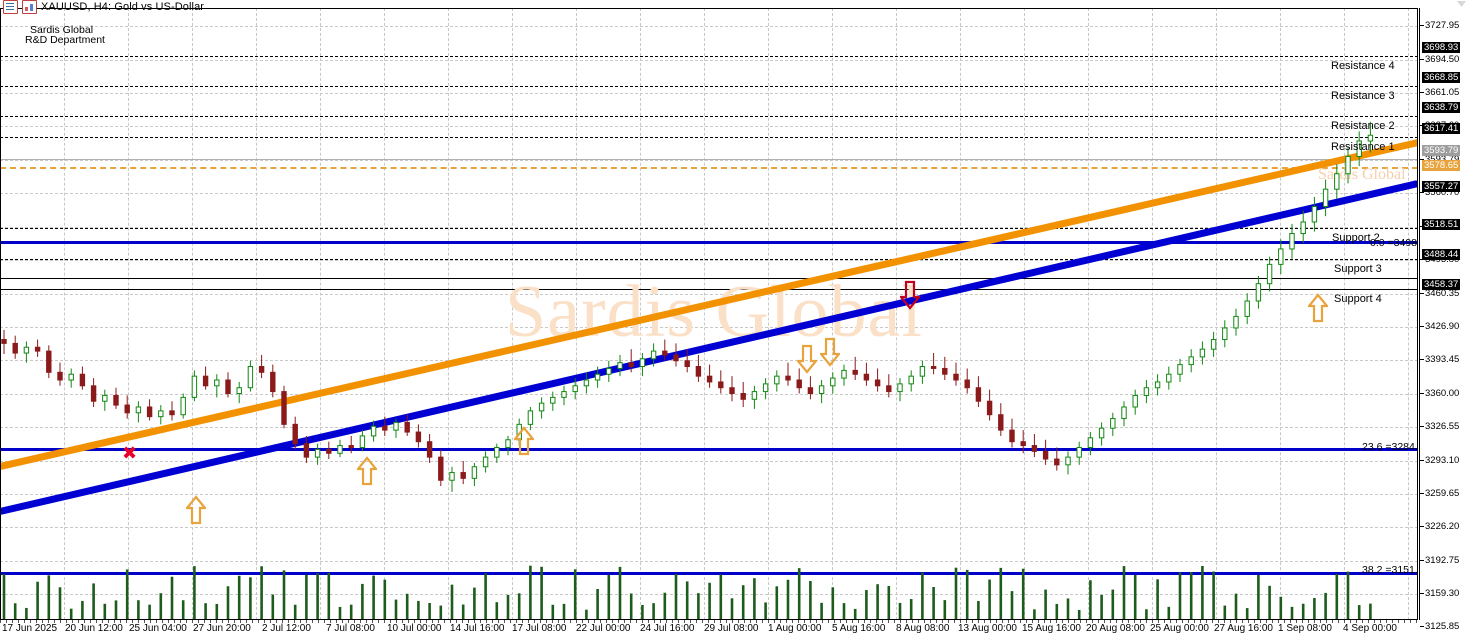 The image size is (1469, 638). I want to click on time-axis-label: 1 Aug 00:00, so click(795, 628).